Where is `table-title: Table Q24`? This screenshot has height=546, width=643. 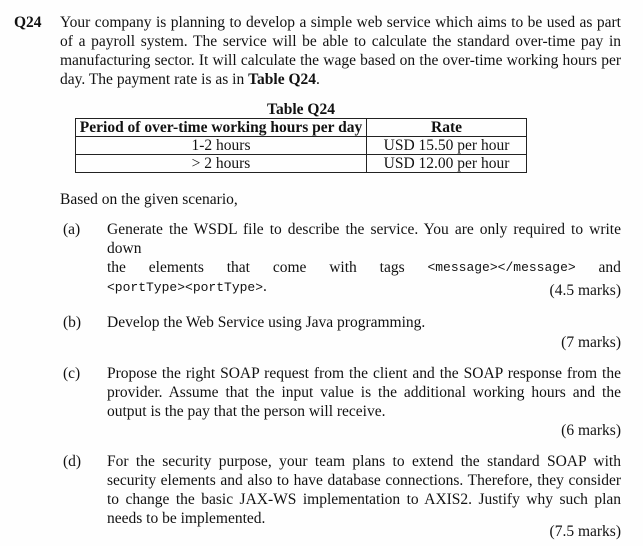
table-title: Table Q24 is located at coordinates (301, 109).